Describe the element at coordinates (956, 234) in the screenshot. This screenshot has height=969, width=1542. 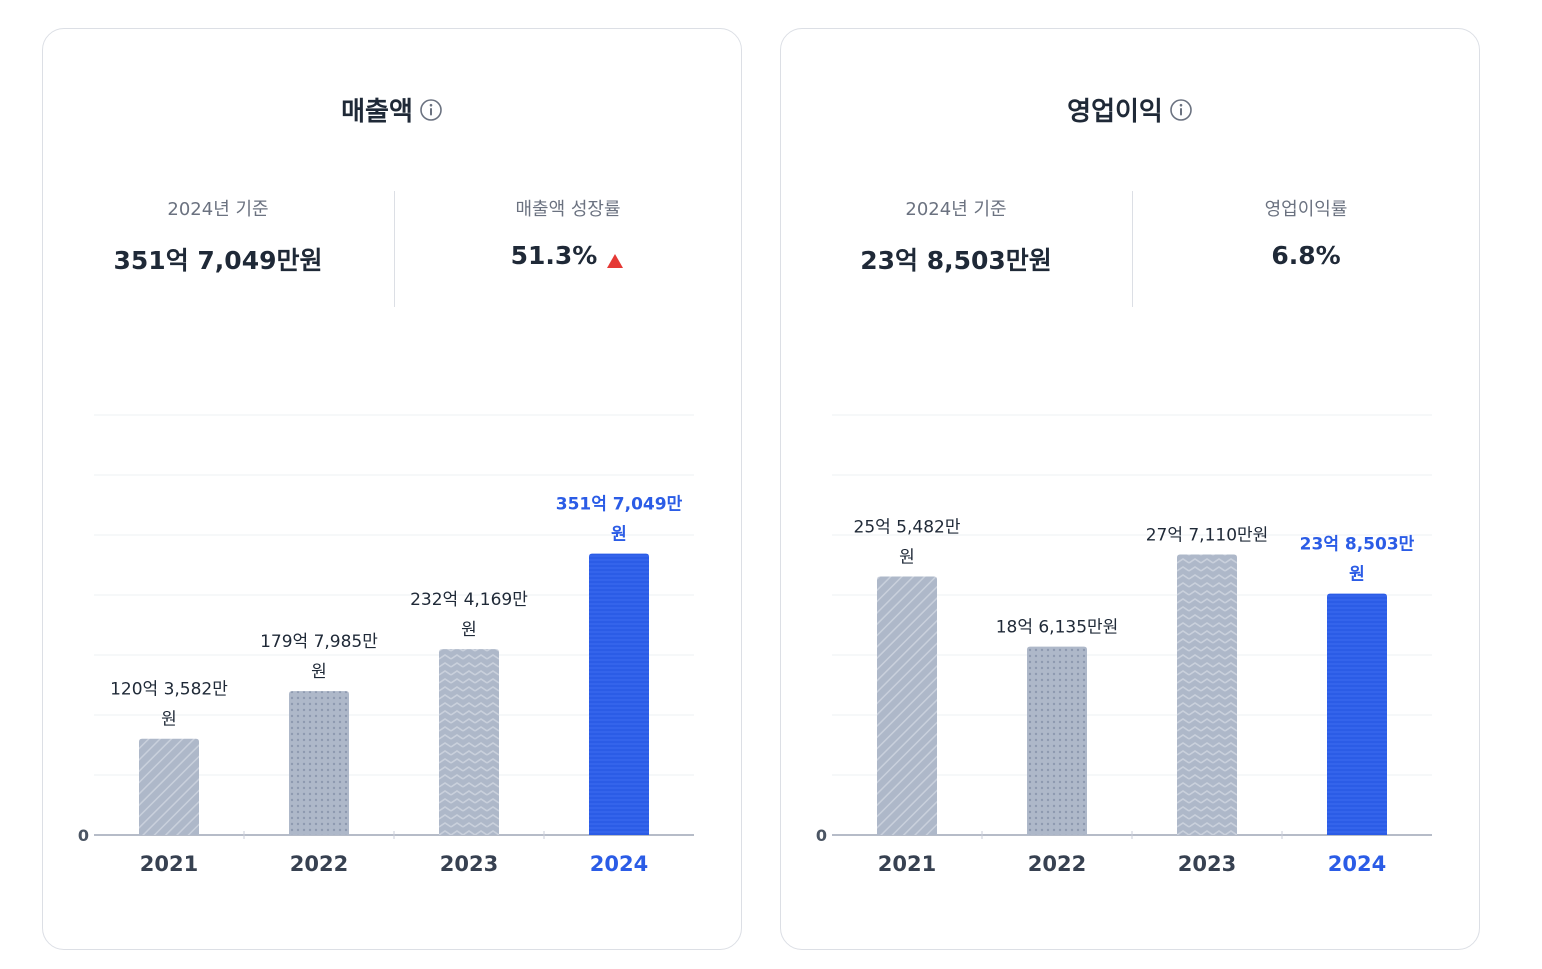
I see `stat-base-year: 2024년 기준 23억 8,503만원` at that location.